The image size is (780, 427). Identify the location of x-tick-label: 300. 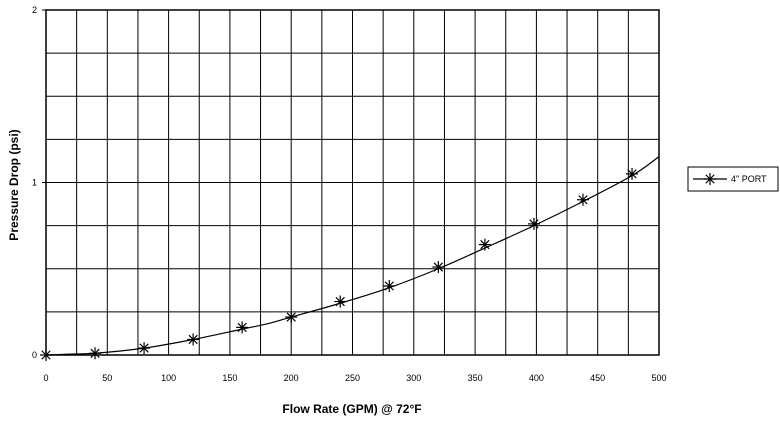
(413, 378).